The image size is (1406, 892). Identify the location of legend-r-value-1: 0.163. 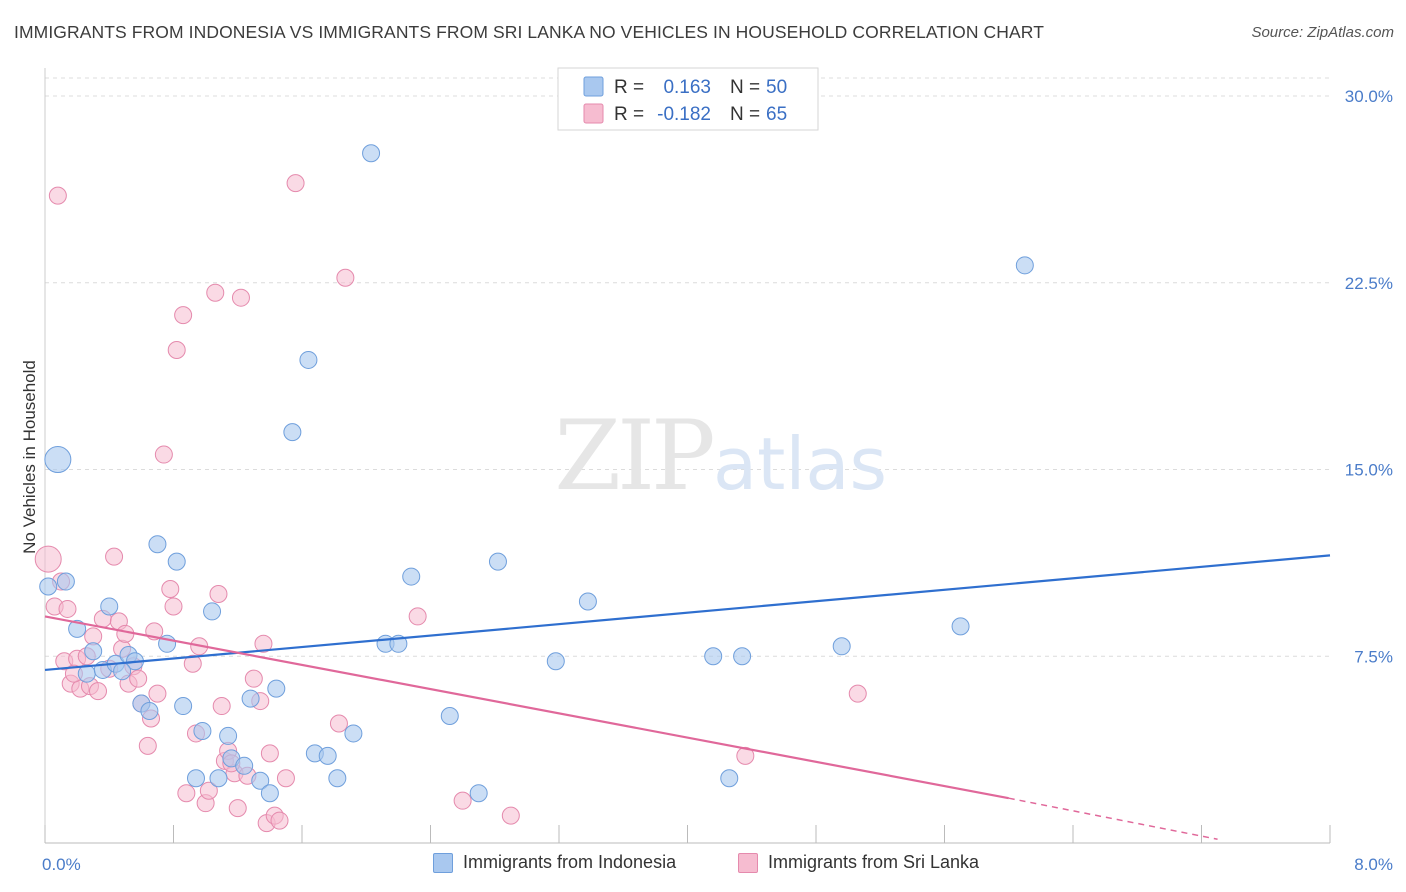
(687, 87).